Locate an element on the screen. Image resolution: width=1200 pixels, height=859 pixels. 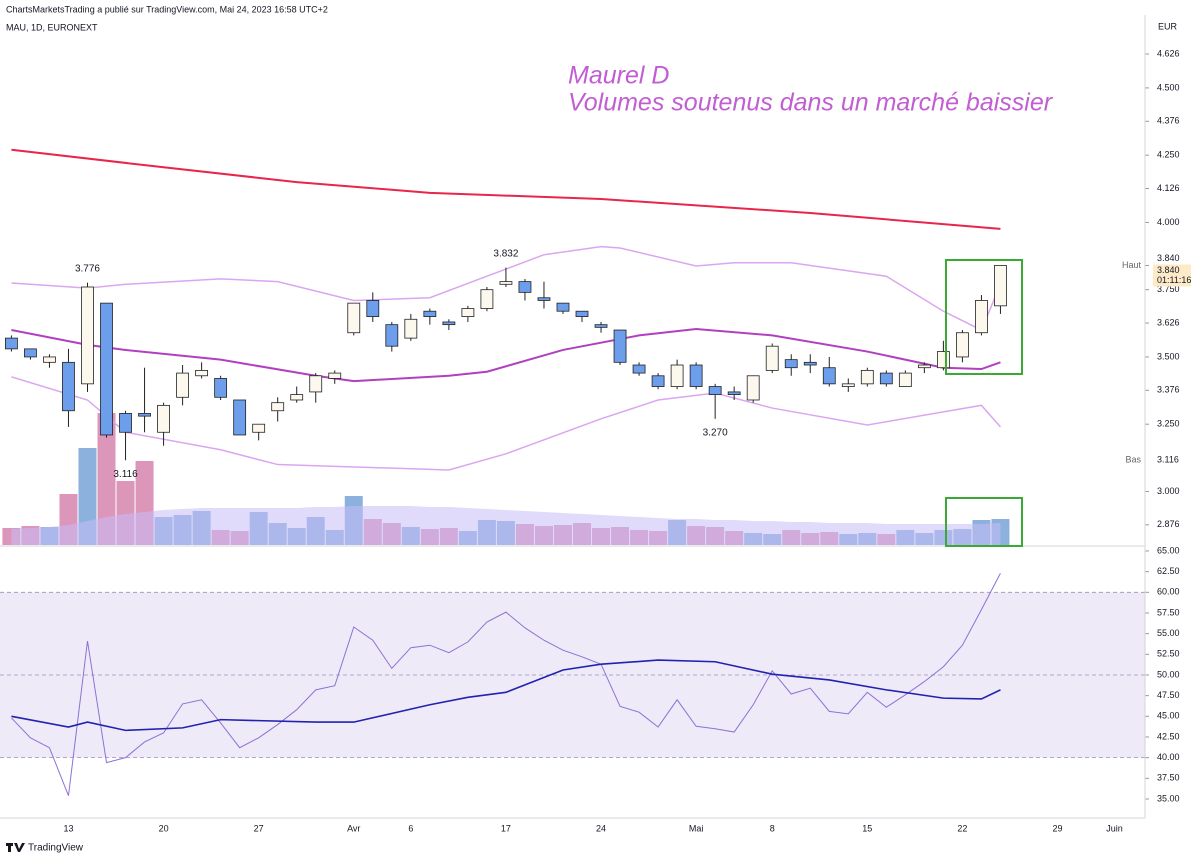
chart-subtitle: Volumes soutenus dans un marché baissier is located at coordinates (811, 103).